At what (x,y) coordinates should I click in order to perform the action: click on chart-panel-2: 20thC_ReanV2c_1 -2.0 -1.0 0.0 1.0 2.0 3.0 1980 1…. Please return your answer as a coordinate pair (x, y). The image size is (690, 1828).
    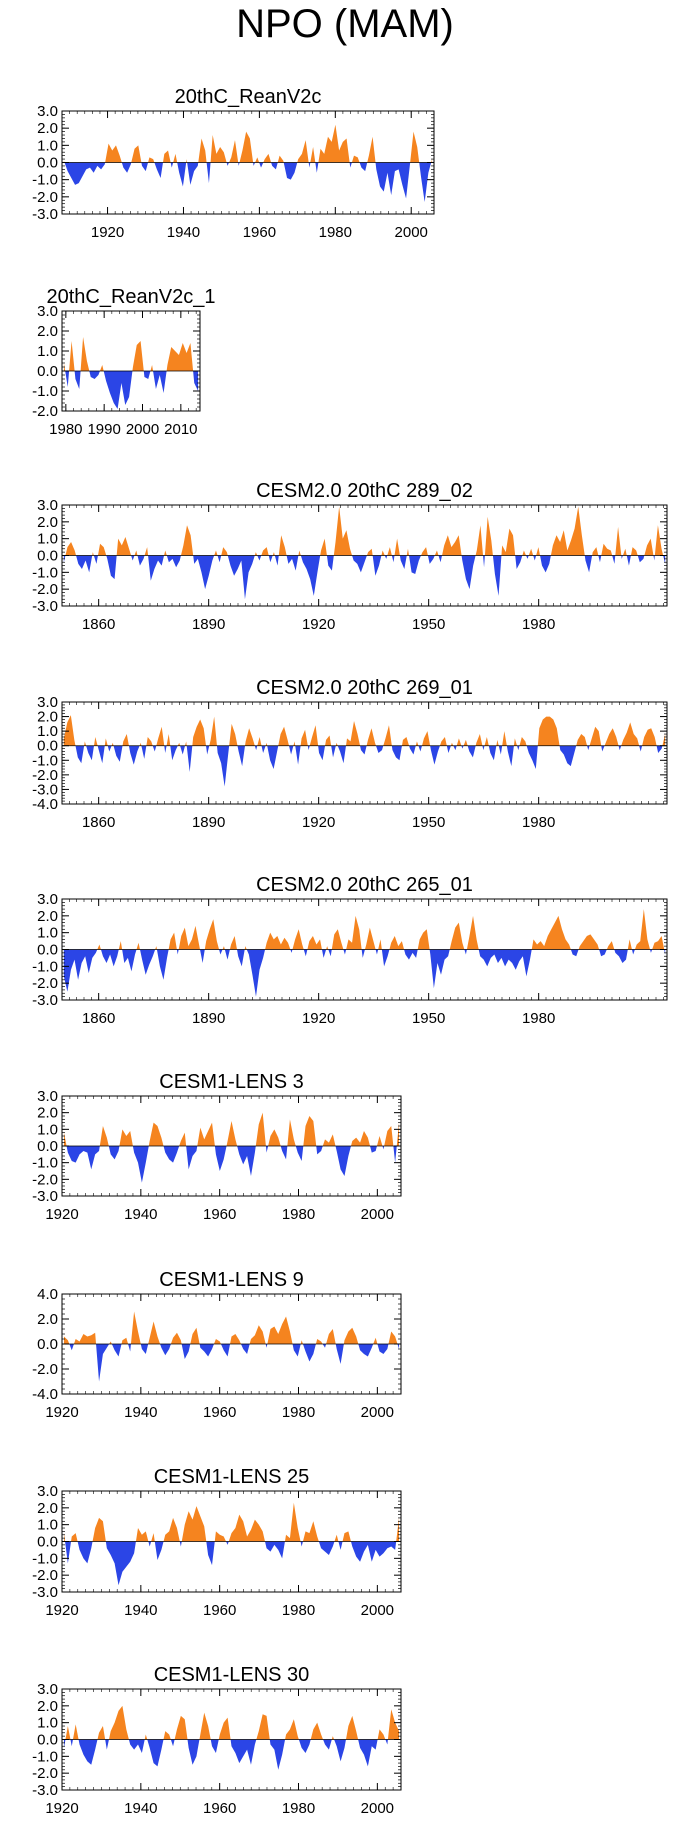
    Looking at the image, I should click on (123, 362).